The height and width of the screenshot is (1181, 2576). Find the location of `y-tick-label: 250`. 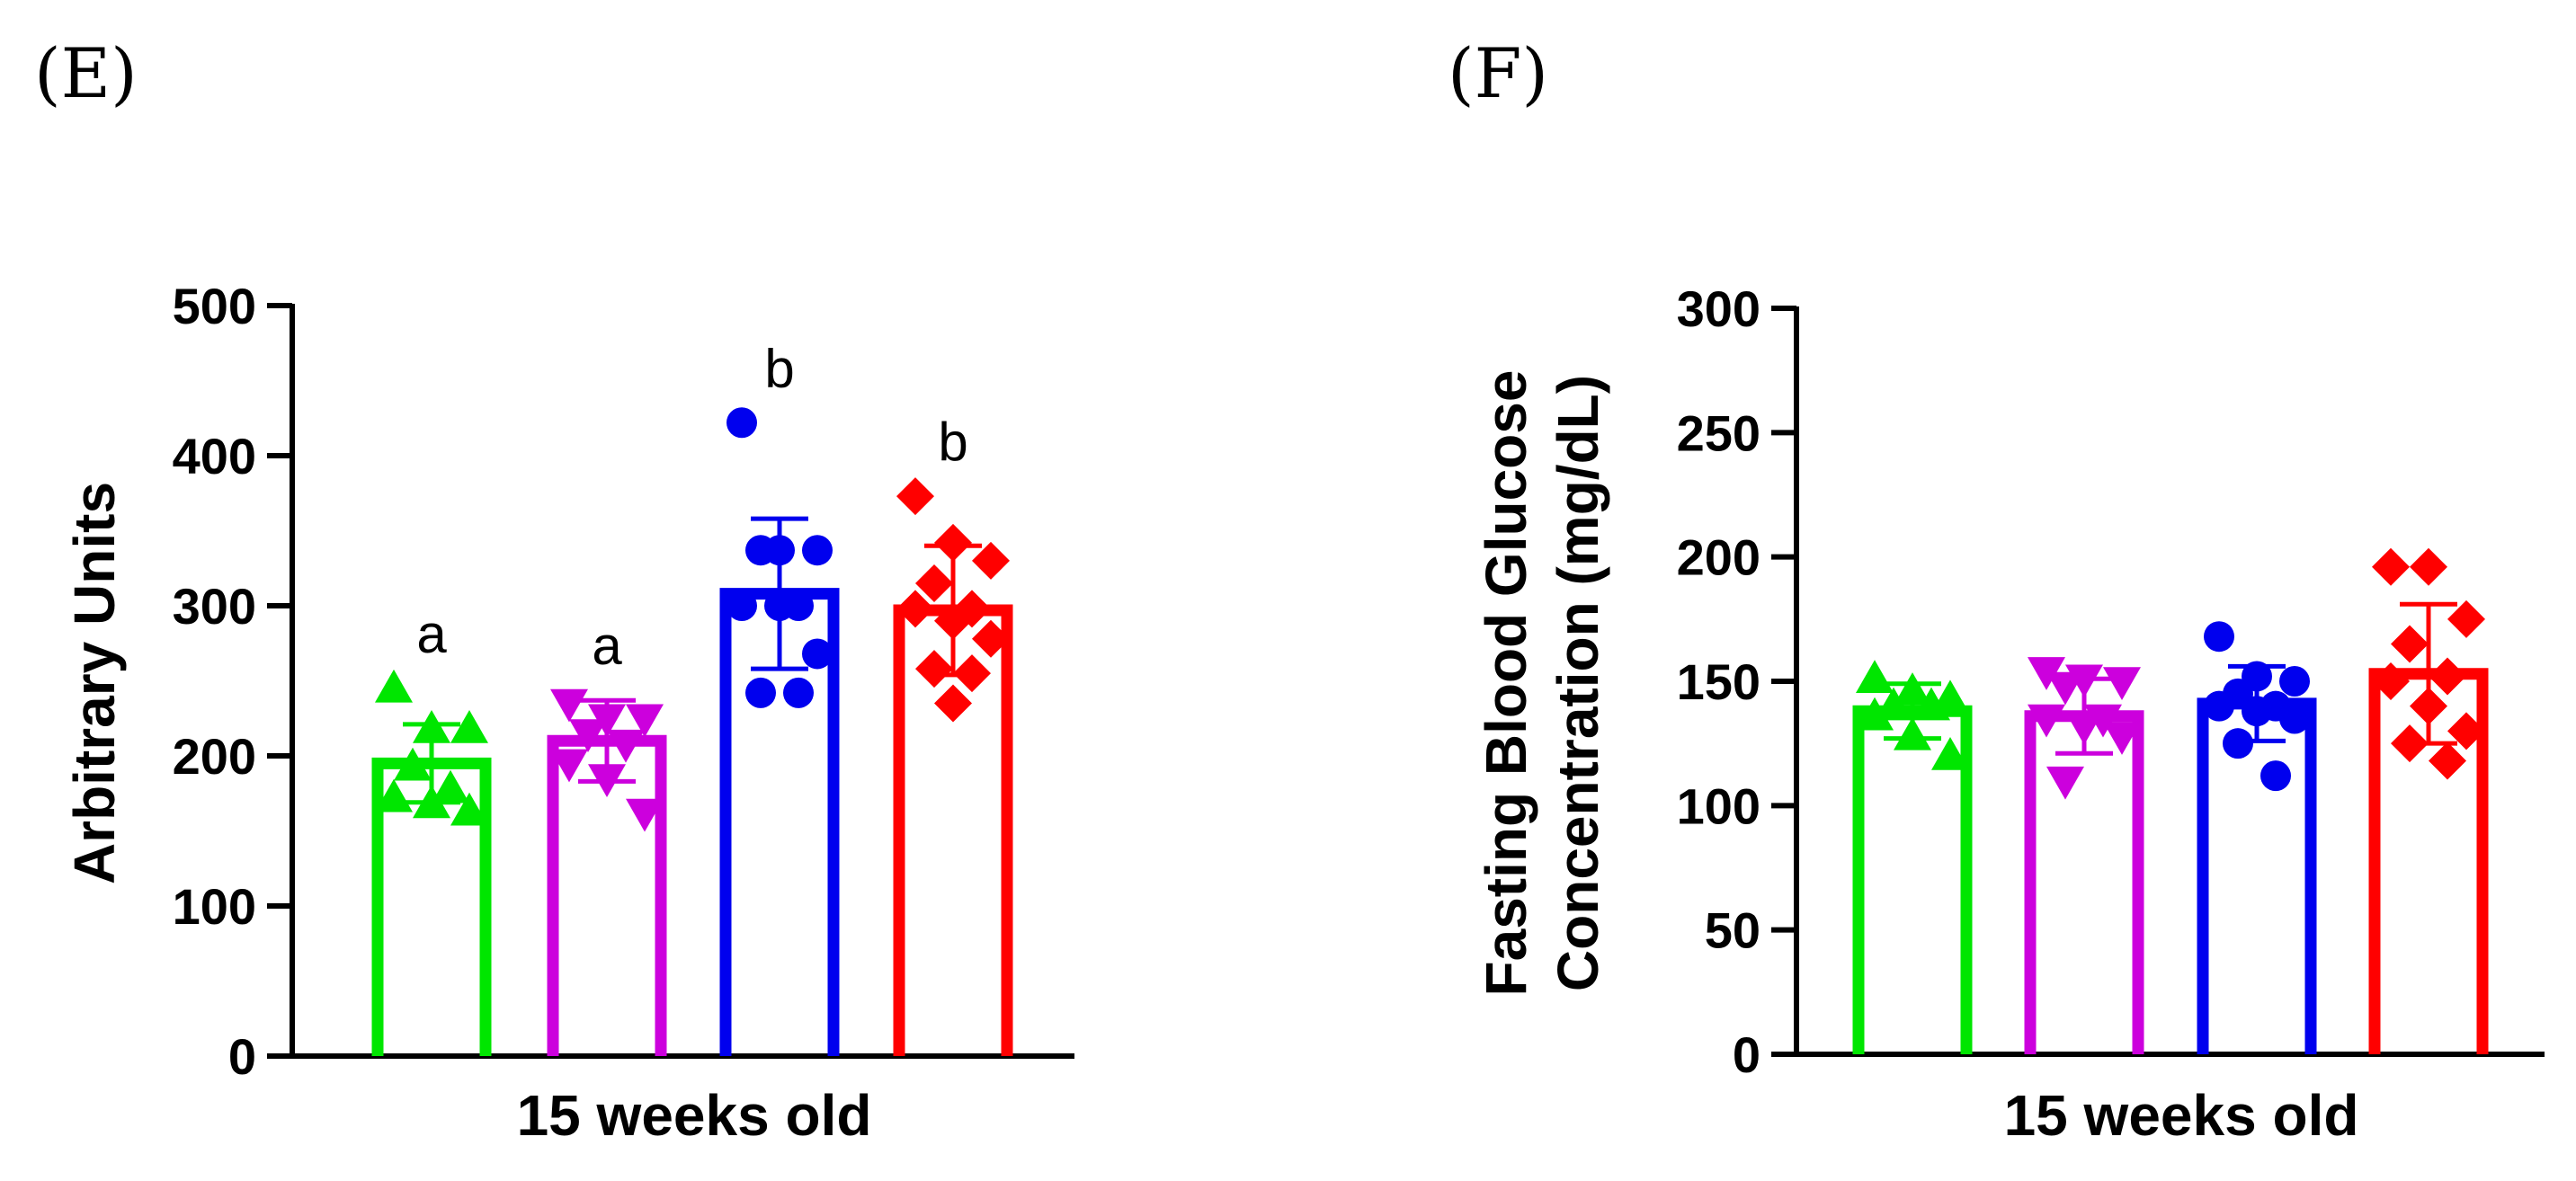

y-tick-label: 250 is located at coordinates (1719, 432).